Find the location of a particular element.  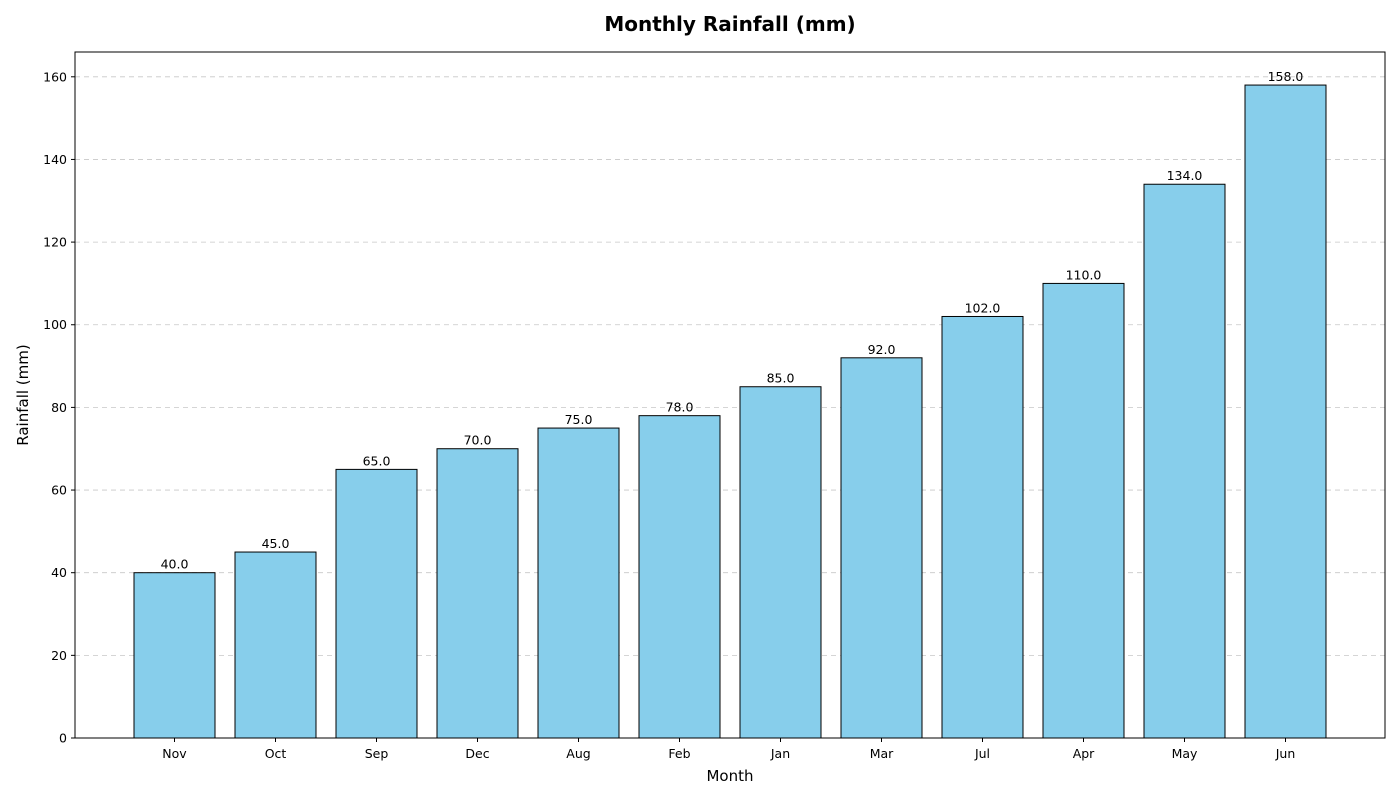

y-tick-label: 120 is located at coordinates (55, 242).